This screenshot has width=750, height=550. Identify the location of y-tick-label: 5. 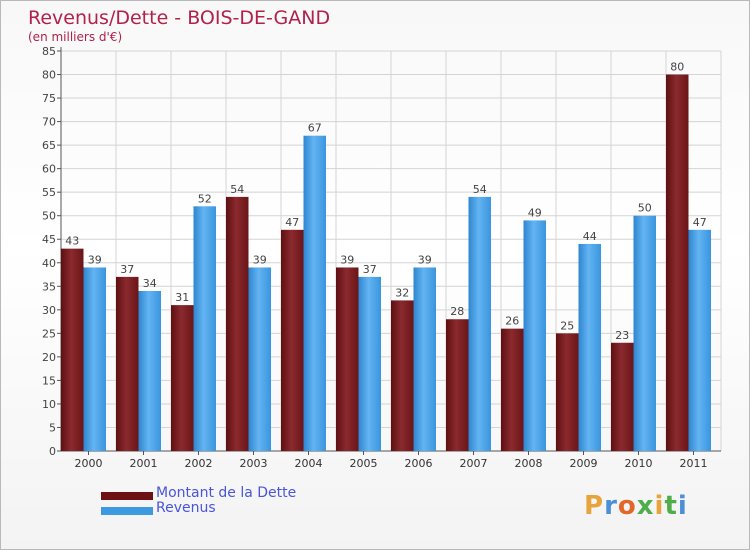
(52, 427).